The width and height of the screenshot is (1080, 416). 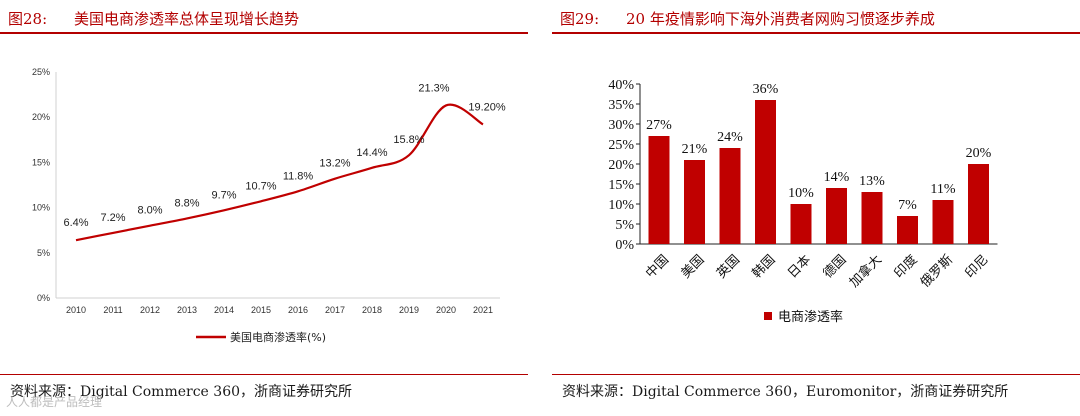 What do you see at coordinates (835, 266) in the screenshot?
I see `x-category-label: 德国` at bounding box center [835, 266].